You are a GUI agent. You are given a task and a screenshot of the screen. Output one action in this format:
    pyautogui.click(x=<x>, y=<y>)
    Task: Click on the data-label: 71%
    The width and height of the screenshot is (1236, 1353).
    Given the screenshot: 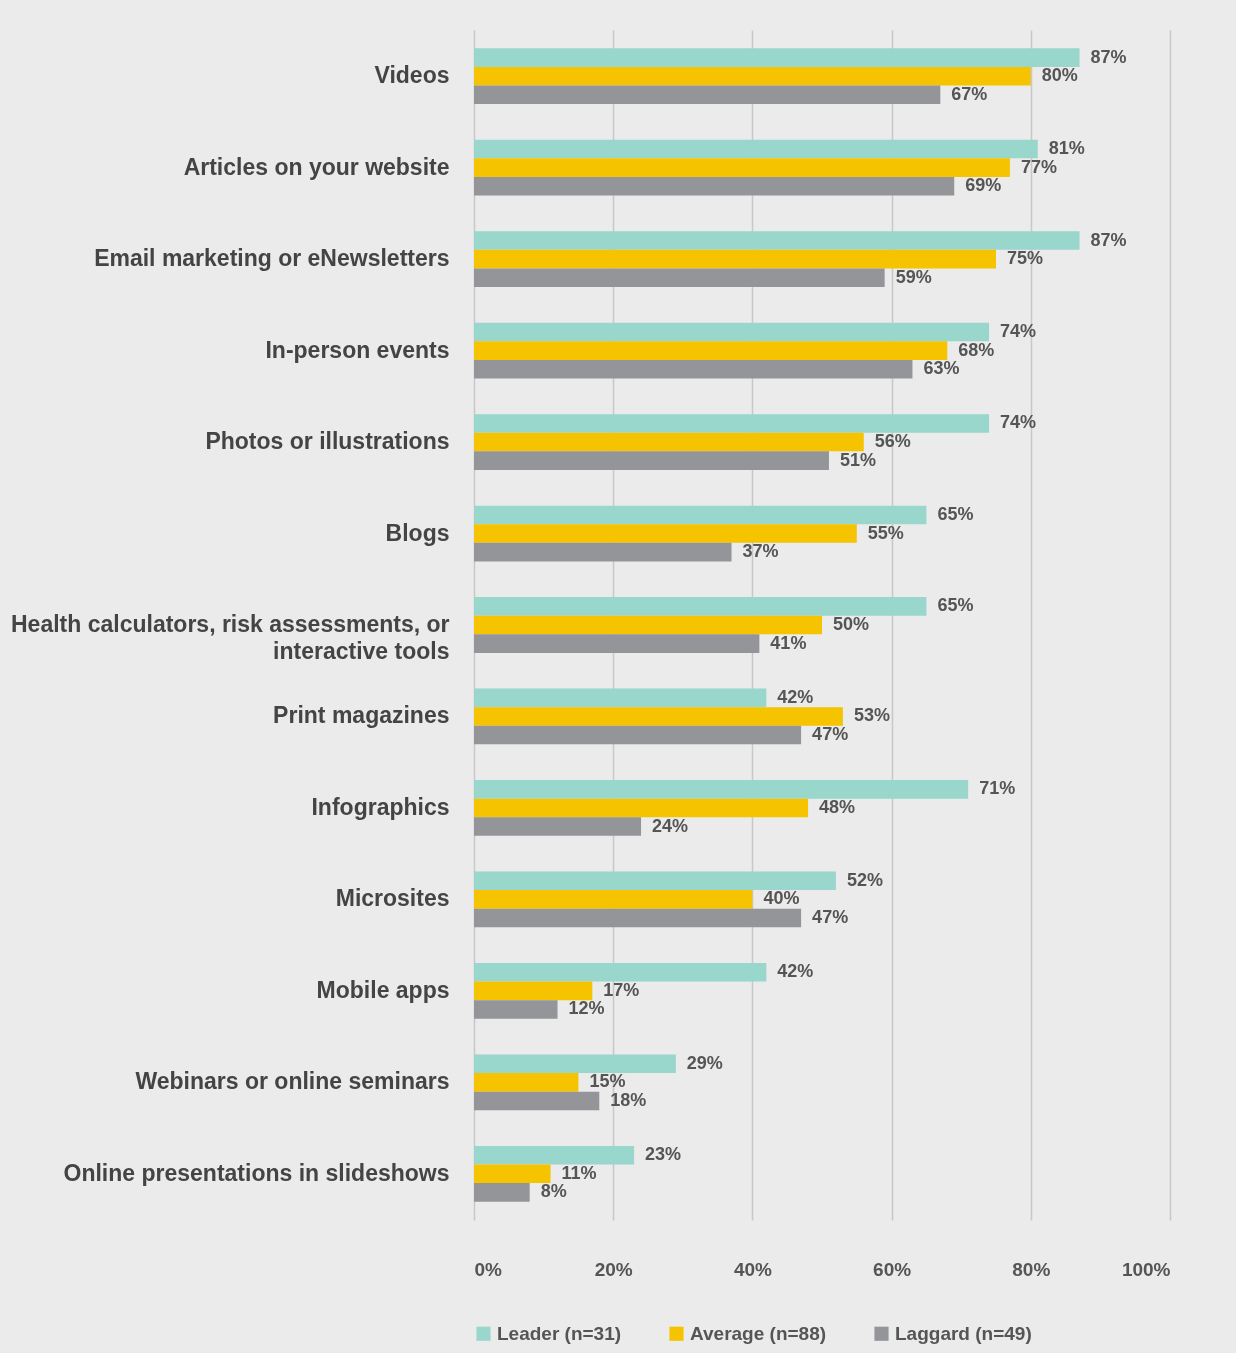 What is the action you would take?
    pyautogui.click(x=997, y=788)
    